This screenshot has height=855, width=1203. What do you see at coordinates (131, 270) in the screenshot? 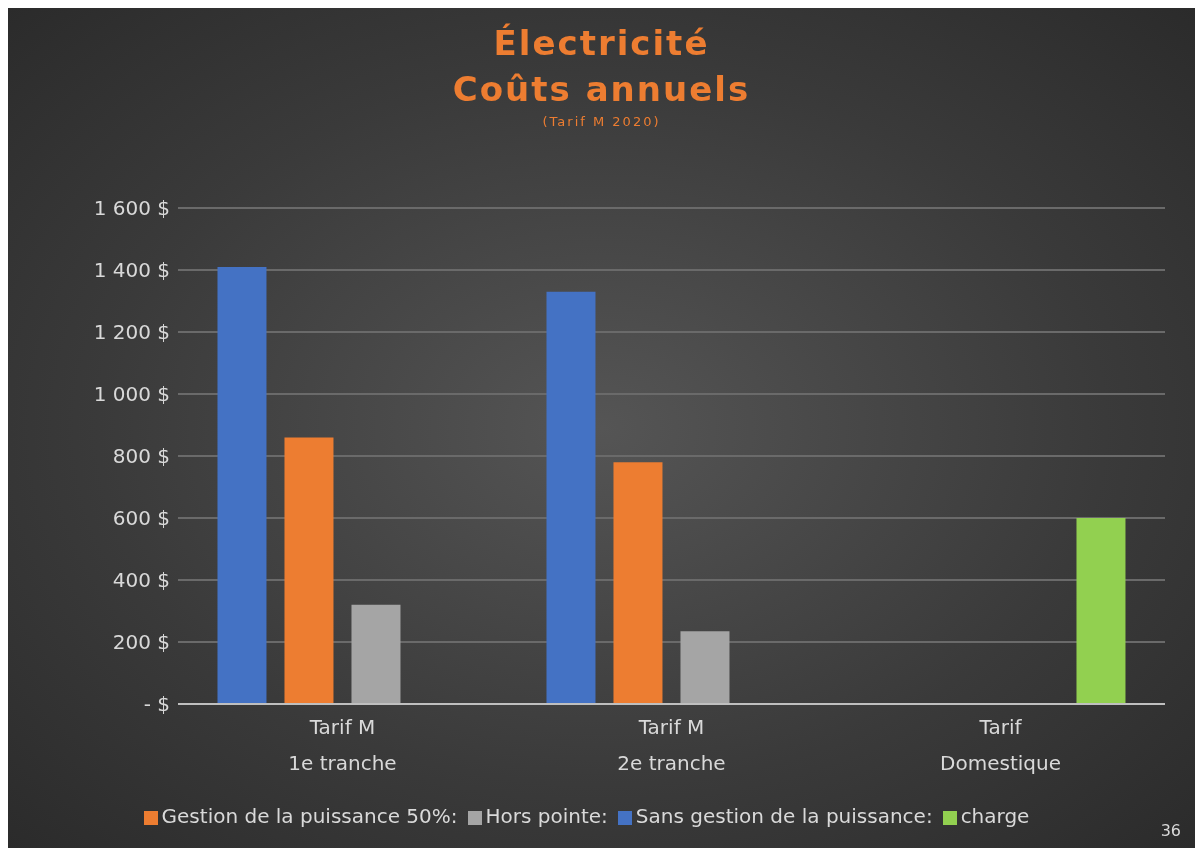
I see `y-tick-label: 1 400 $` at bounding box center [131, 270].